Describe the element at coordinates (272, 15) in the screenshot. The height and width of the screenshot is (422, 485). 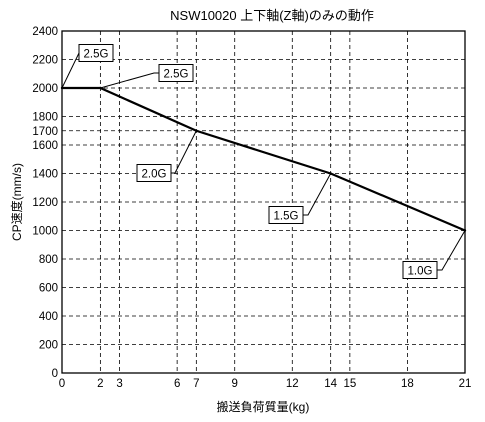
I see `chart-title: NSW10020 上下軸(Z軸)のみの動作` at that location.